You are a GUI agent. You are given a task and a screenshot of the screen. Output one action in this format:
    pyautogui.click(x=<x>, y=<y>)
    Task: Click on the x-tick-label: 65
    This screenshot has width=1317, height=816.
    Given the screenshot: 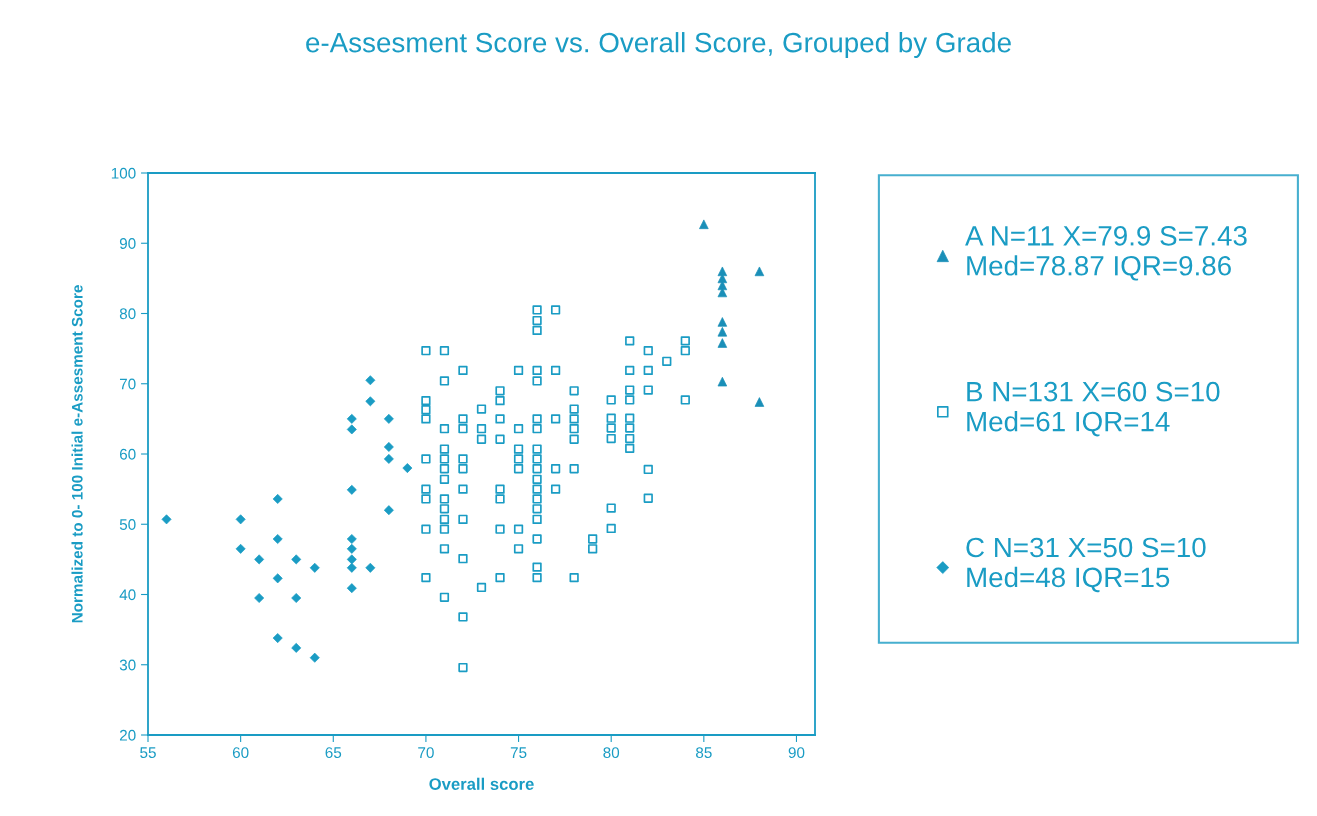 What is the action you would take?
    pyautogui.click(x=333, y=753)
    